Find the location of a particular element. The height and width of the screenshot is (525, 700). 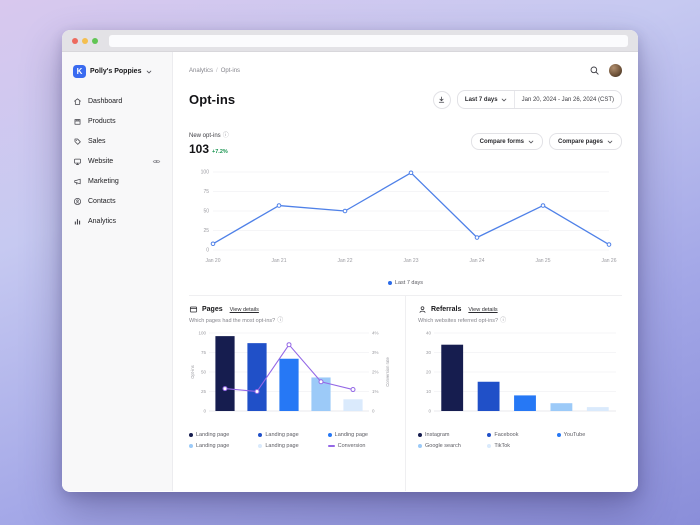

tag-icon is located at coordinates (77, 141).